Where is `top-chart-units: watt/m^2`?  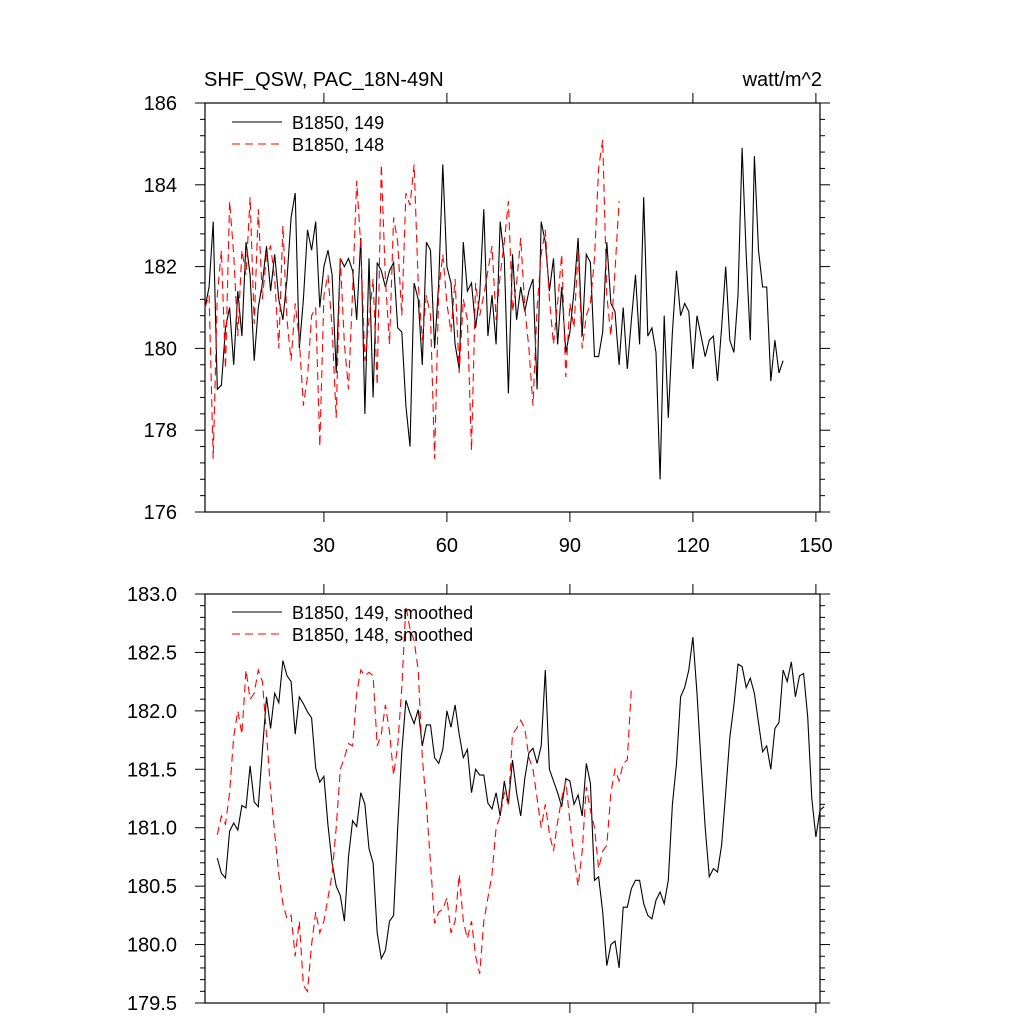 top-chart-units: watt/m^2 is located at coordinates (782, 80).